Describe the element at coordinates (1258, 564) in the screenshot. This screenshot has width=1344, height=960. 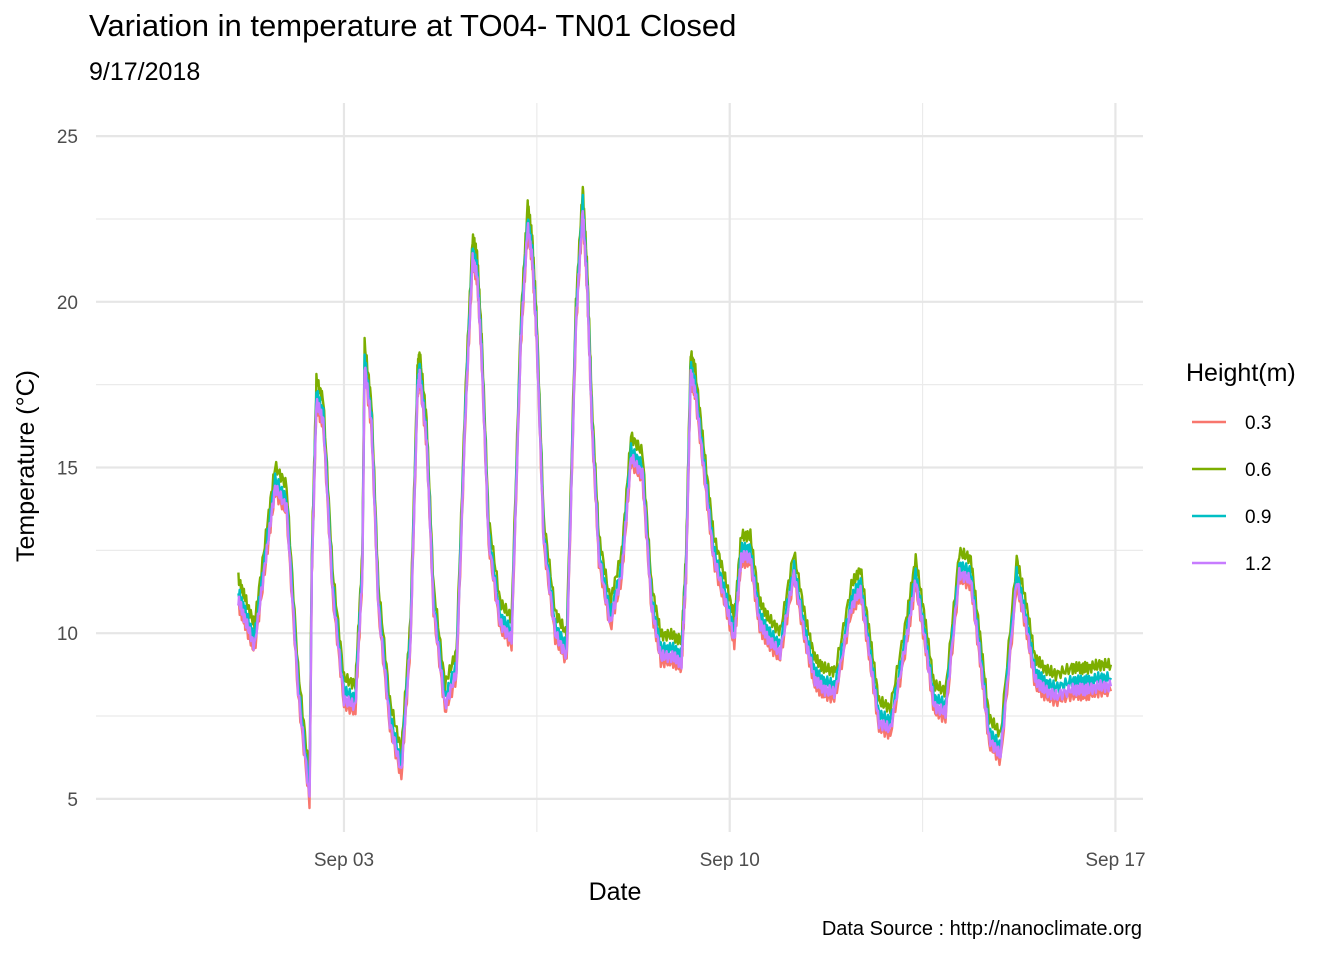
I see `legend-label: 1.2` at that location.